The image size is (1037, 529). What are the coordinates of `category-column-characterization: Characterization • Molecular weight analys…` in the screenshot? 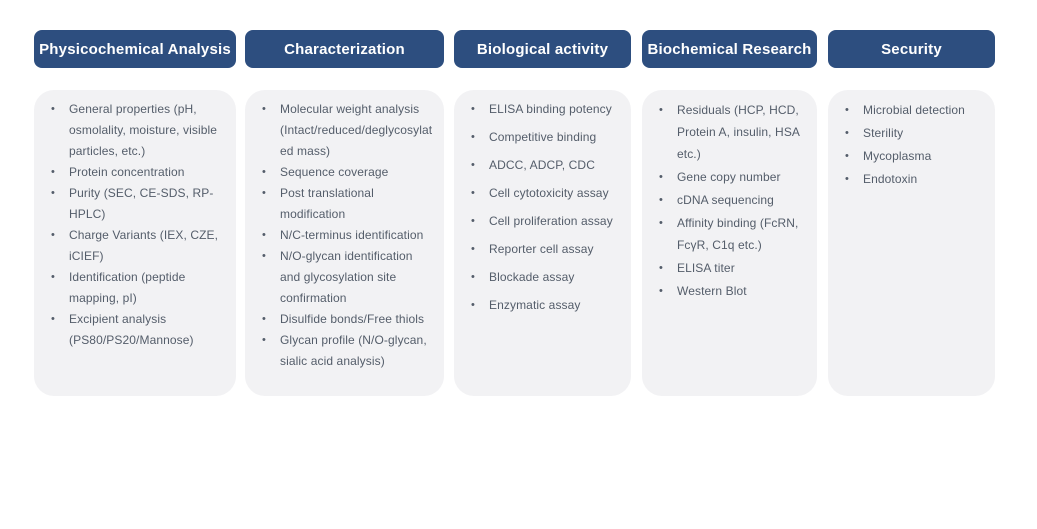 It's located at (344, 213).